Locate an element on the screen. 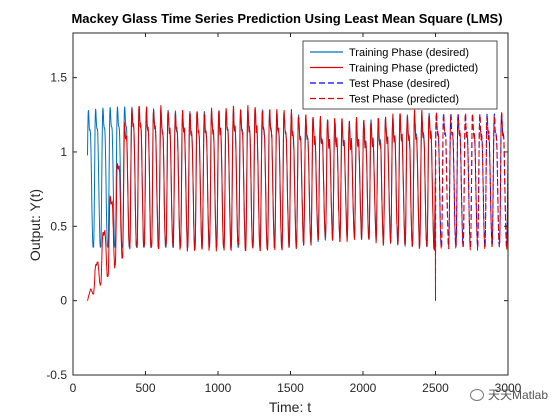 The height and width of the screenshot is (420, 560). x-tick-label: 3000 is located at coordinates (508, 388).